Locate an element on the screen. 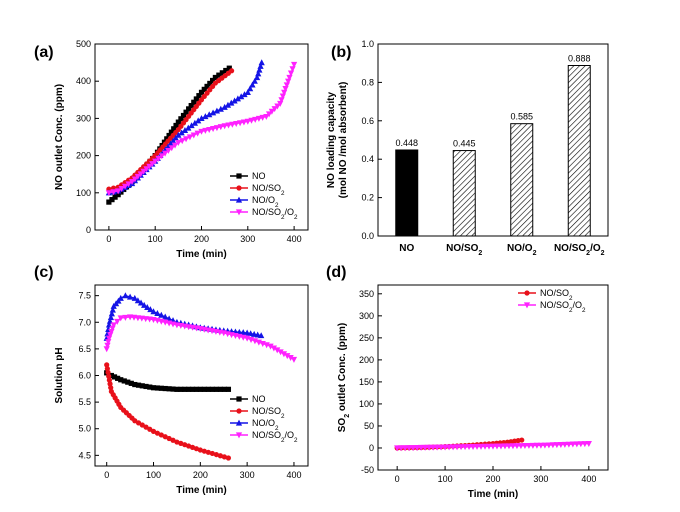 Image resolution: width=680 pixels, height=512 pixels. category-label: NO/O2 is located at coordinates (522, 250).